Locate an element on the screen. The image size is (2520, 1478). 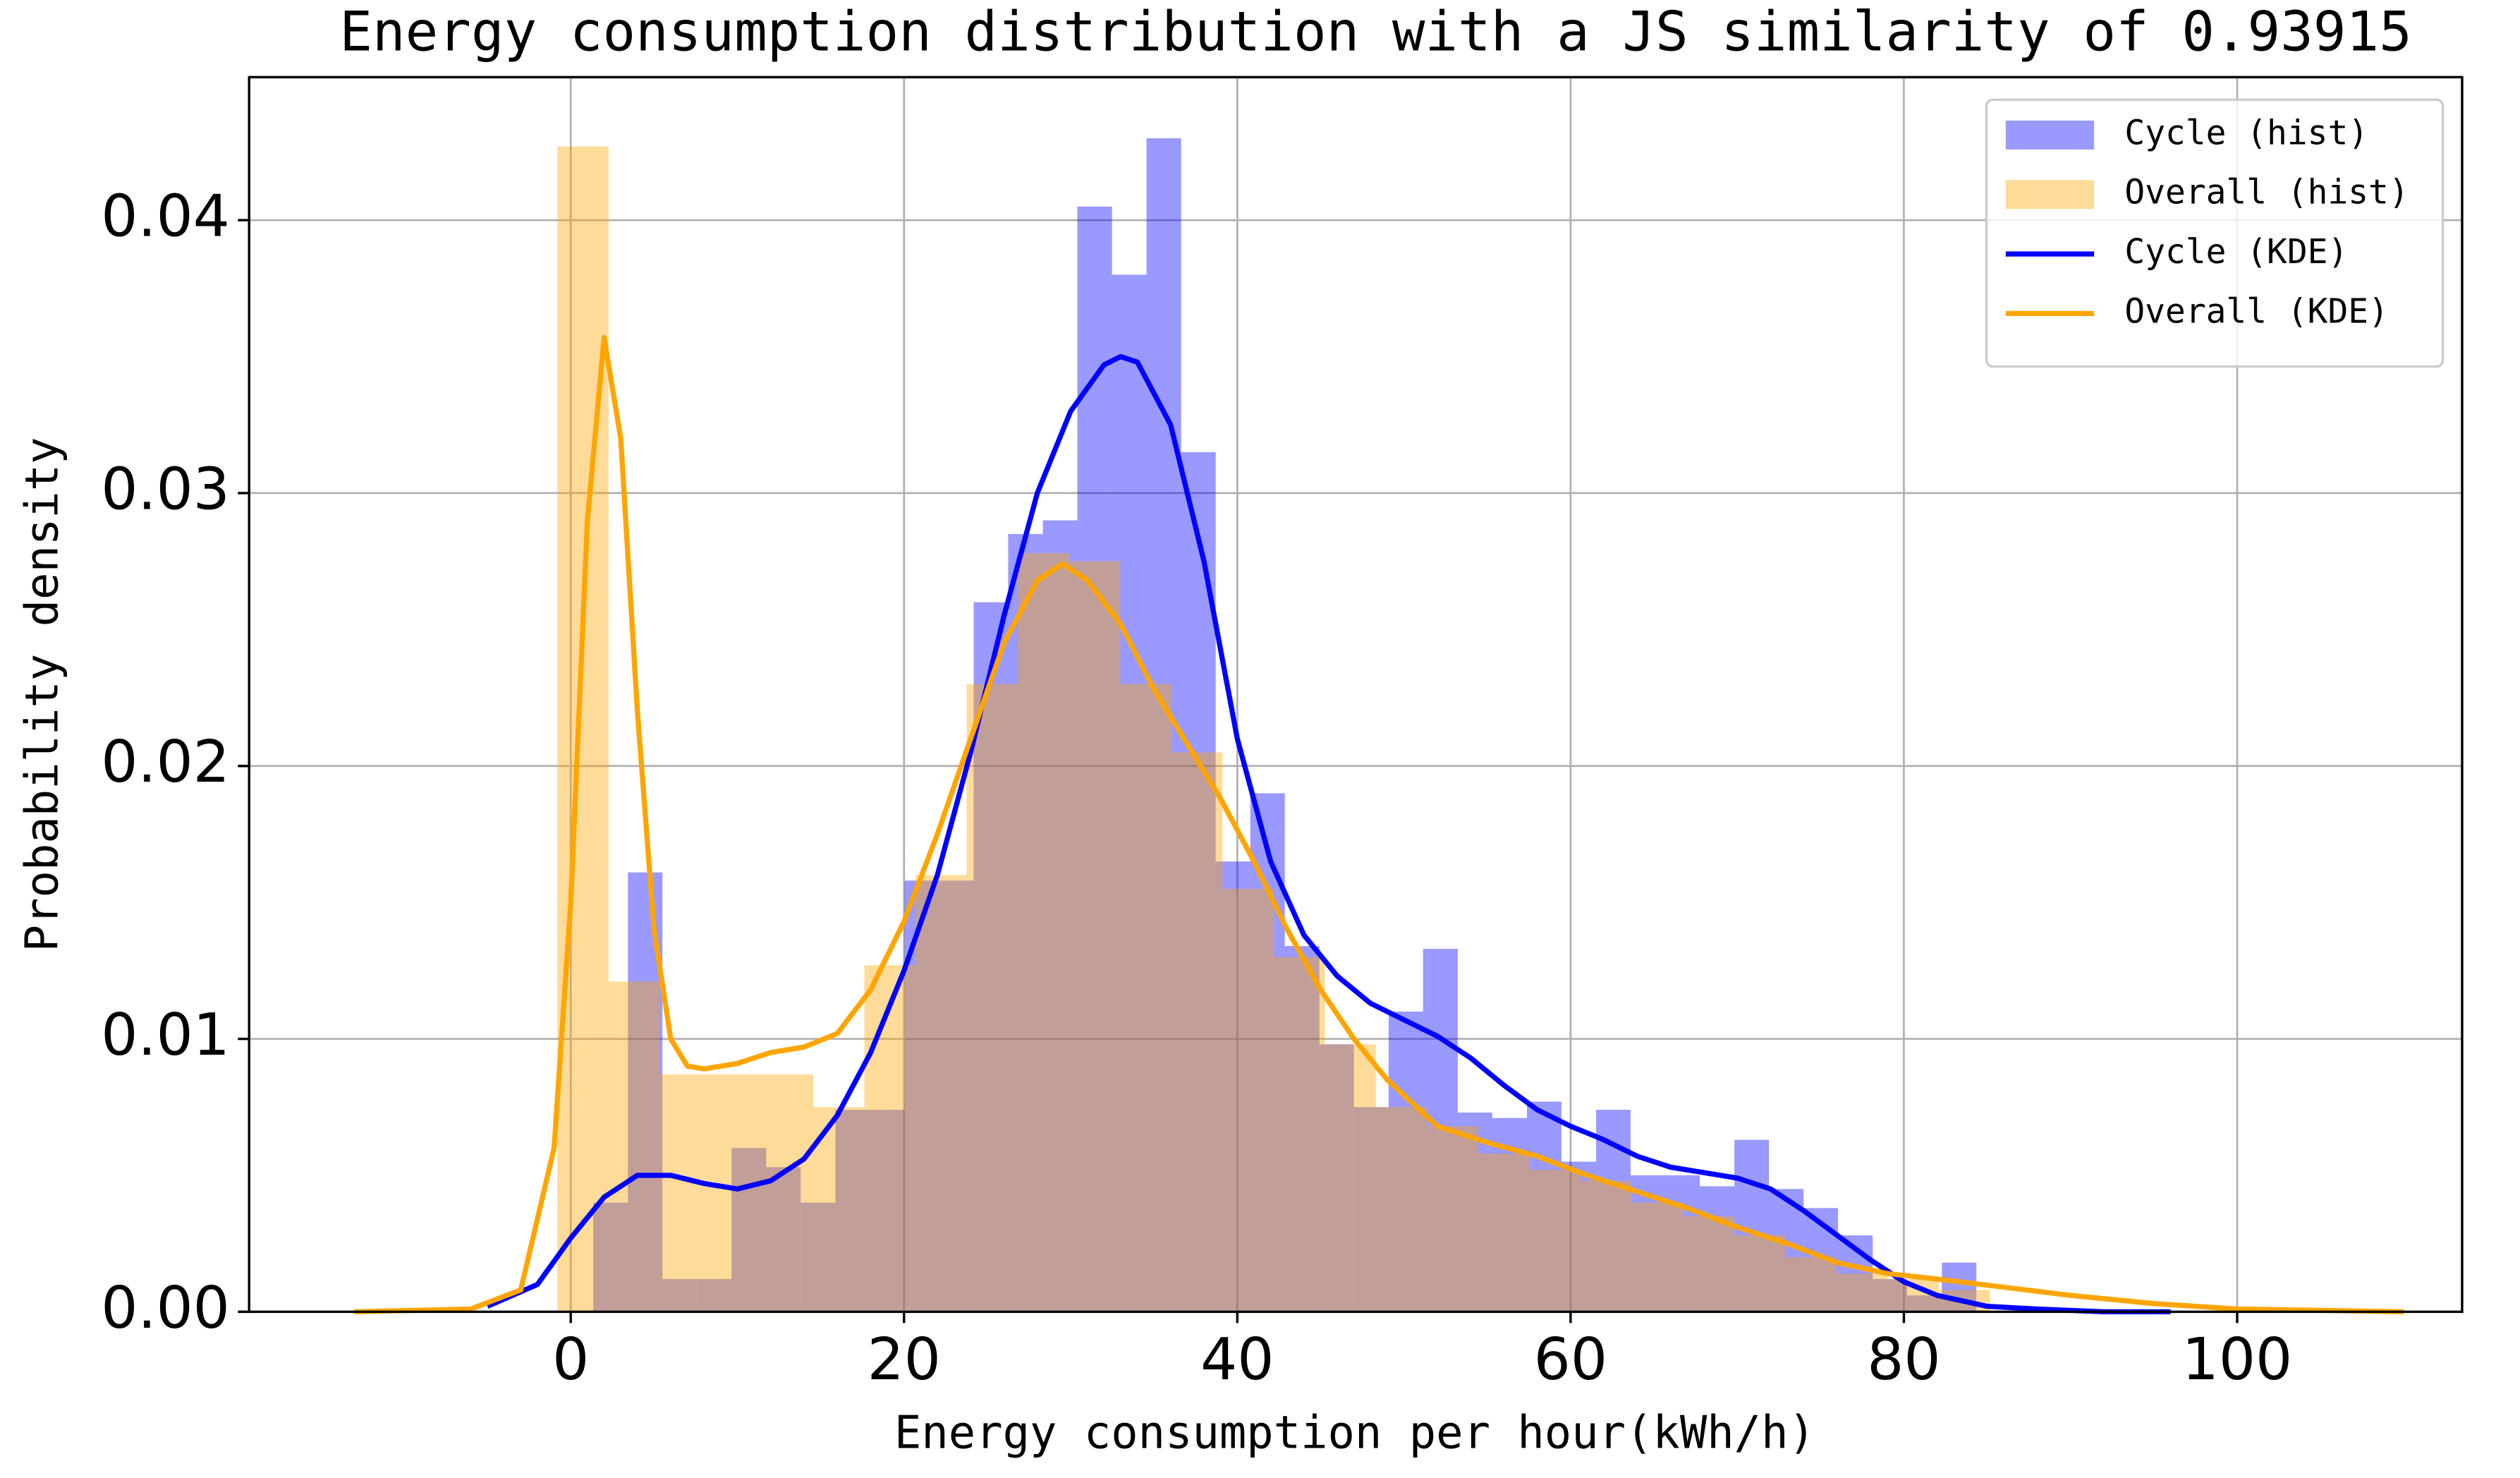
y-axis-label: Probability density is located at coordinates (42, 694).